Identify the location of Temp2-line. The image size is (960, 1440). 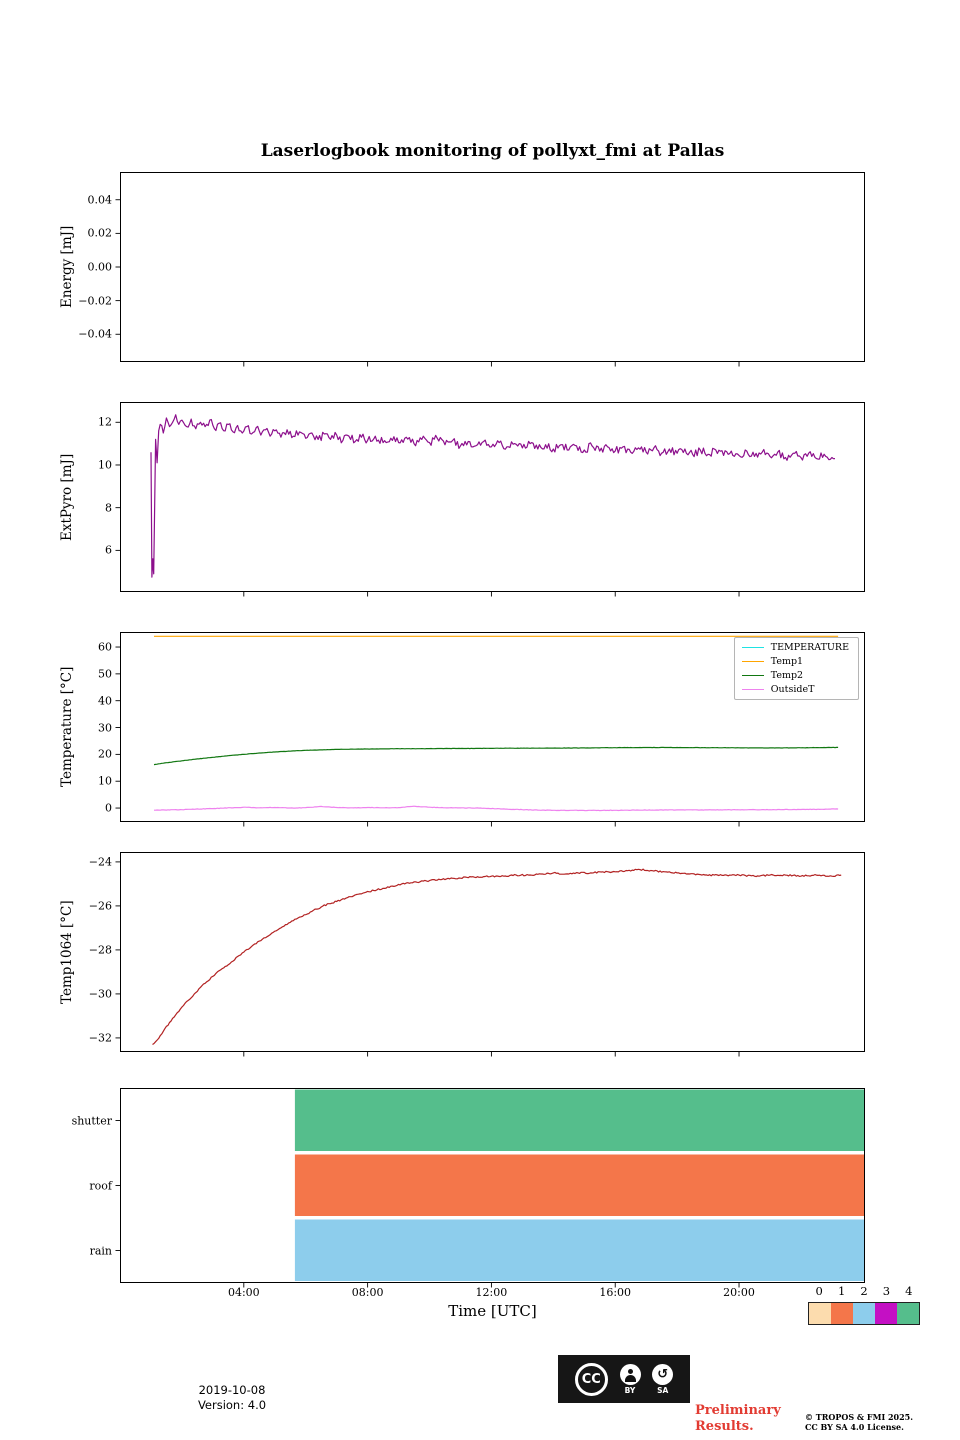
(496, 756).